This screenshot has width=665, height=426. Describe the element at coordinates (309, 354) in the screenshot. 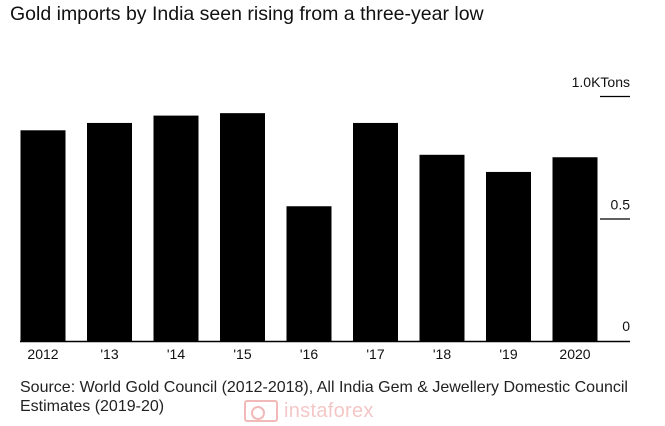

I see `x-tick-label: '16` at that location.